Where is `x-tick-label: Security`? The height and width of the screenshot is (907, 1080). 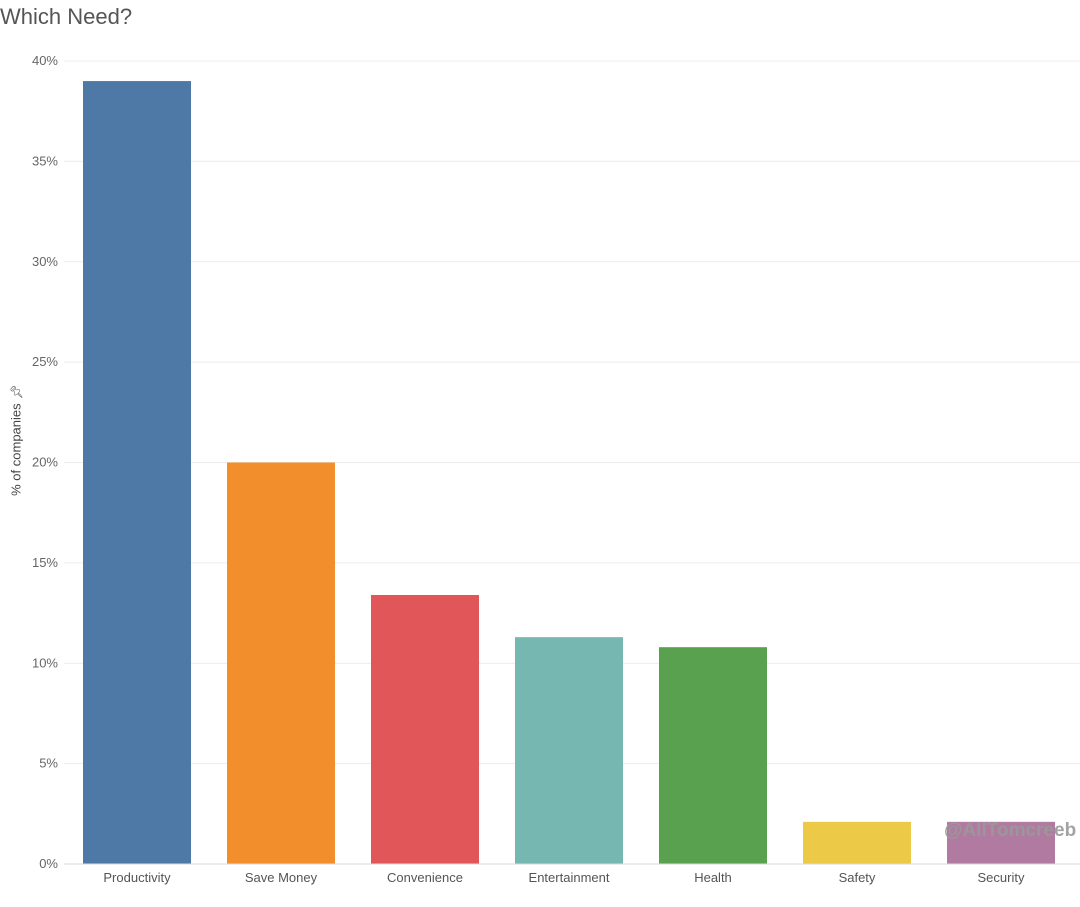
x-tick-label: Security is located at coordinates (1001, 877).